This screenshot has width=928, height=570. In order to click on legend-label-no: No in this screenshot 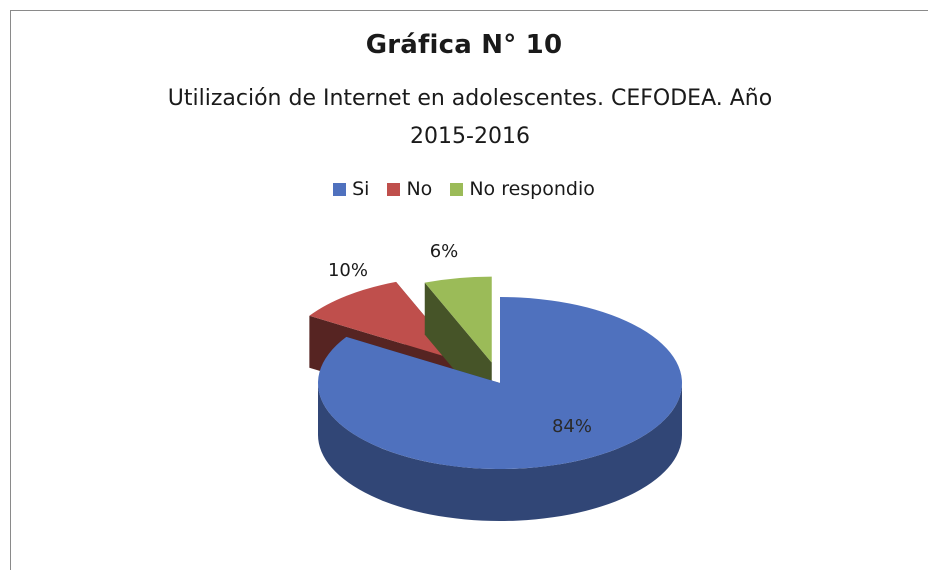, I will do `click(419, 189)`.